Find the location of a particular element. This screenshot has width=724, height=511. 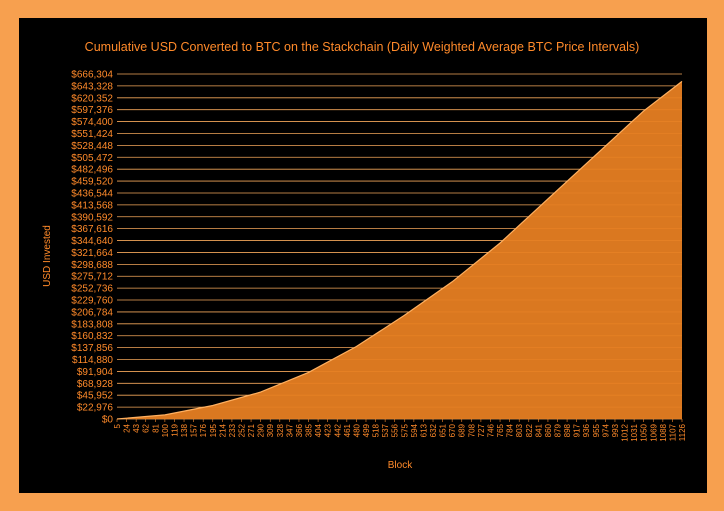

y-tick-label: $505,472 is located at coordinates (92, 158).